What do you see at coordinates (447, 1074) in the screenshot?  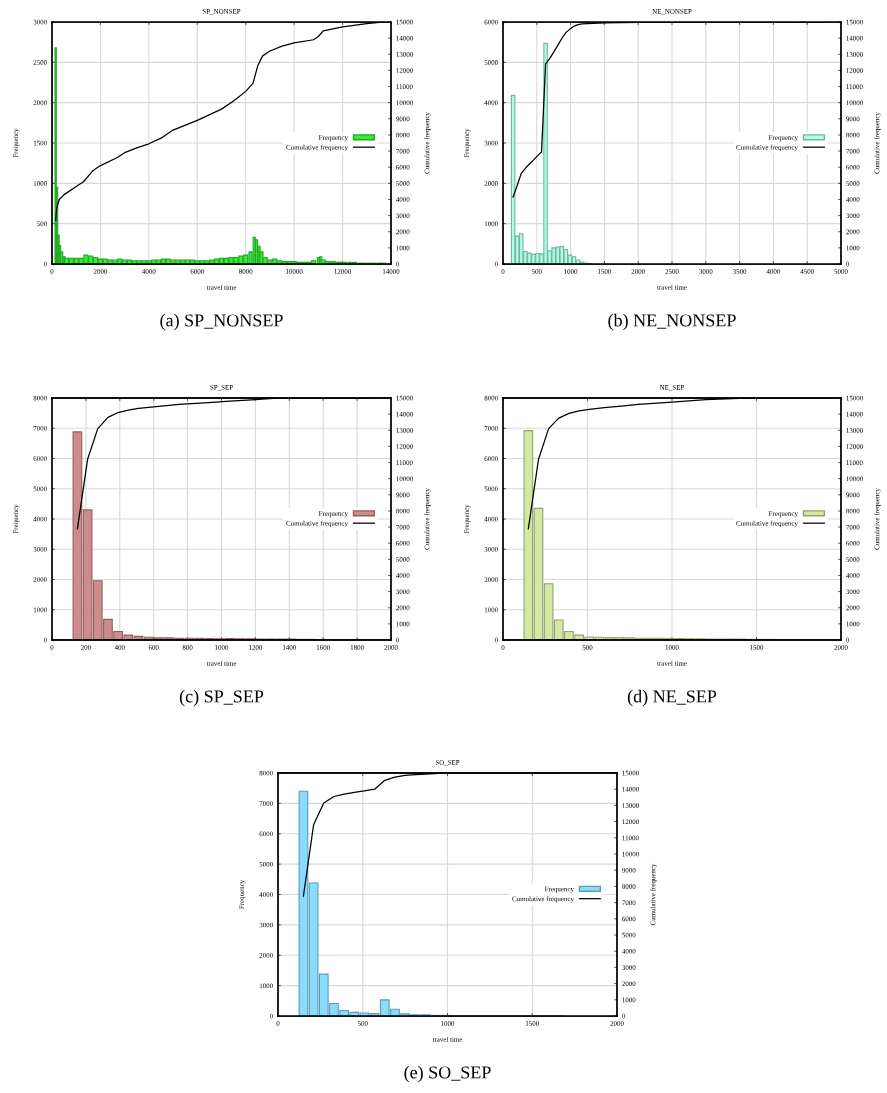 I see `text: (e) SO_SEP` at bounding box center [447, 1074].